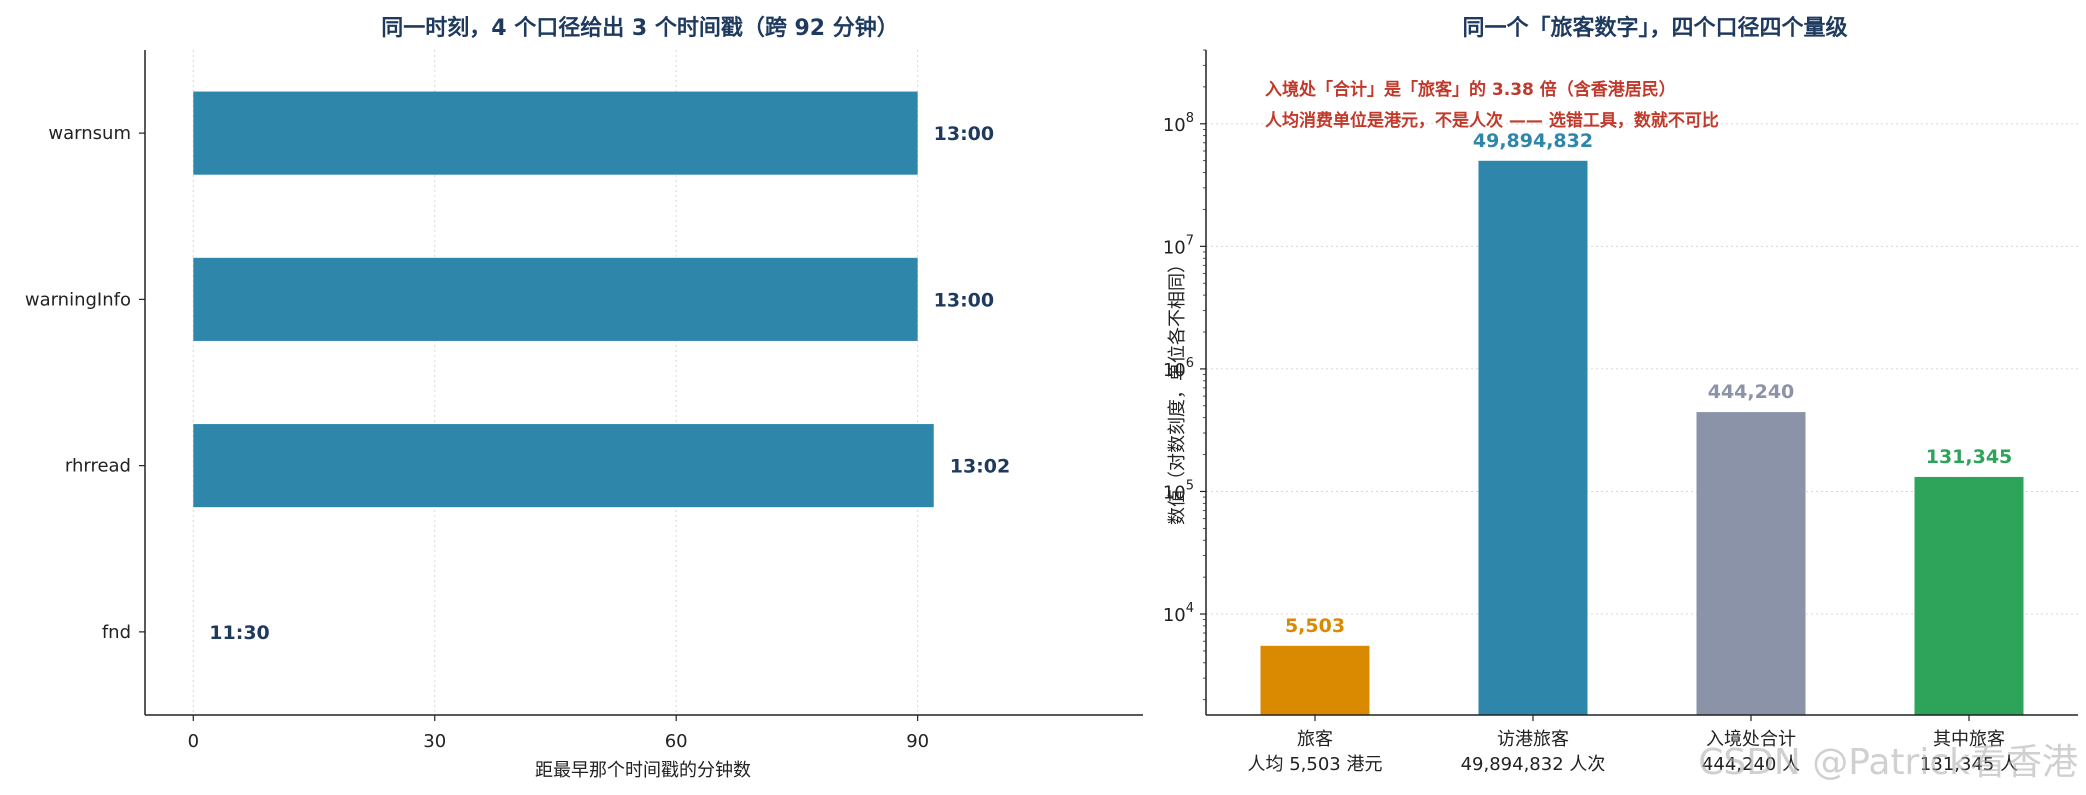 The height and width of the screenshot is (795, 2086). What do you see at coordinates (1315, 739) in the screenshot?
I see `right-category-label: 旅客` at bounding box center [1315, 739].